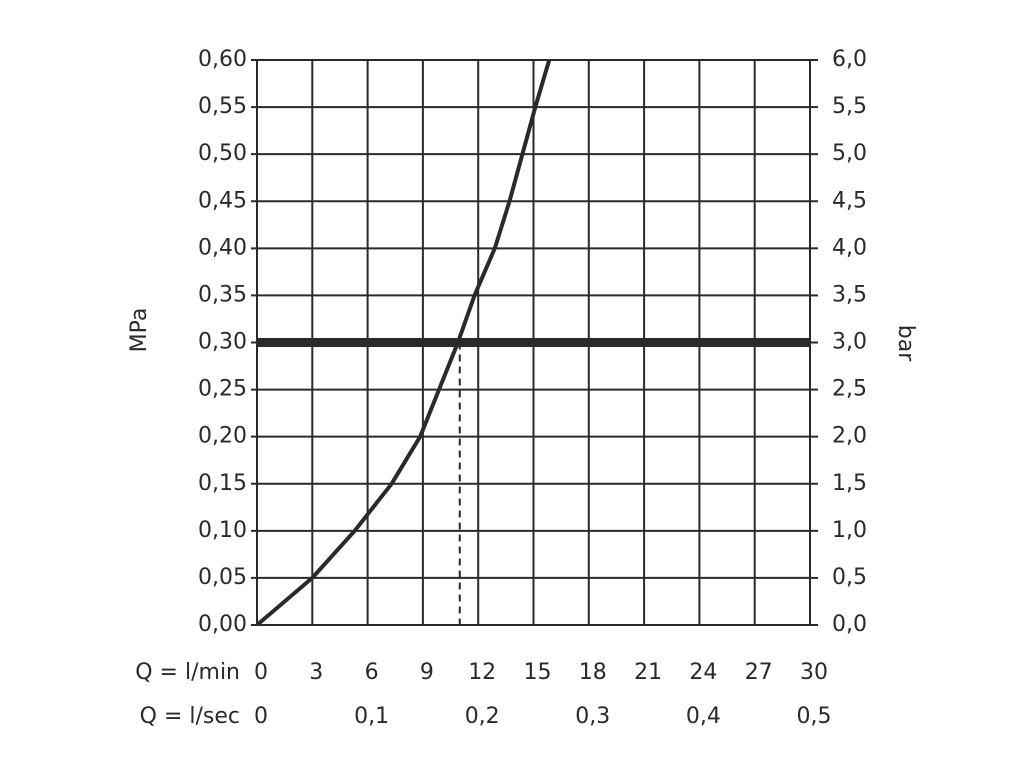 This screenshot has height=768, width=1024. I want to click on x-tick-label: 21, so click(648, 672).